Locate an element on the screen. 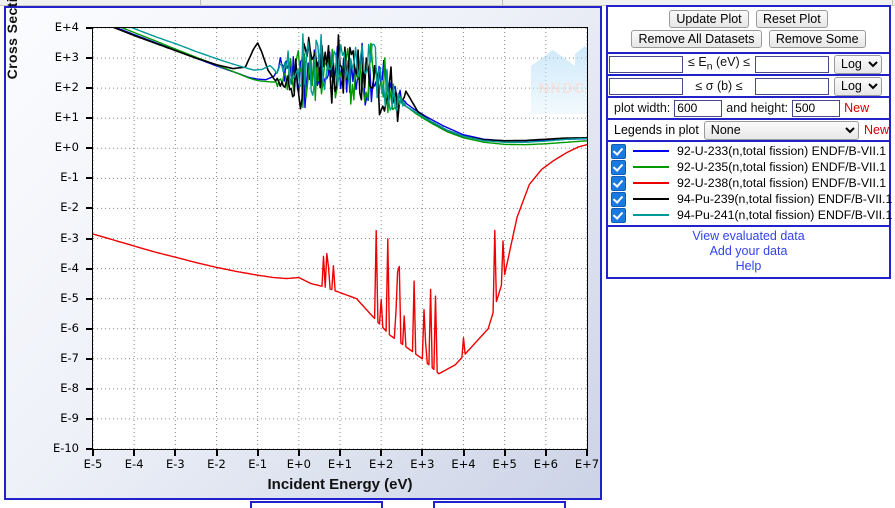 The width and height of the screenshot is (895, 508). dataset-row: 94-Pu-241(n,total fission) ENDF/B-VII.1 is located at coordinates (750, 215).